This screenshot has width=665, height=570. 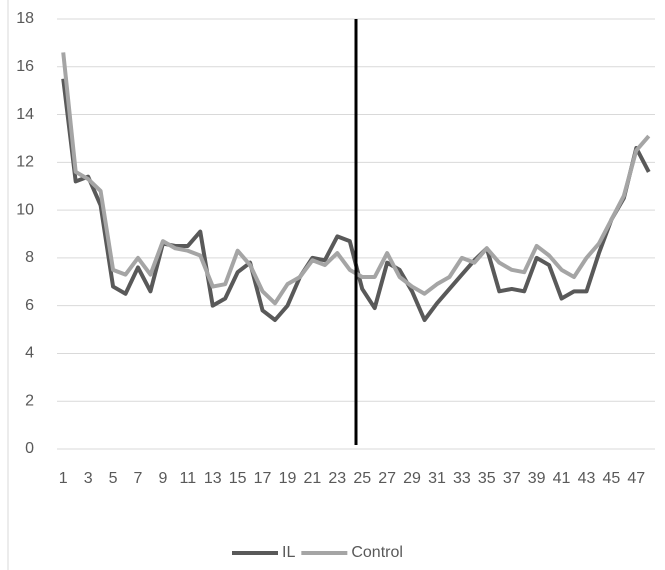 I want to click on x-tick-label: 7, so click(x=138, y=478).